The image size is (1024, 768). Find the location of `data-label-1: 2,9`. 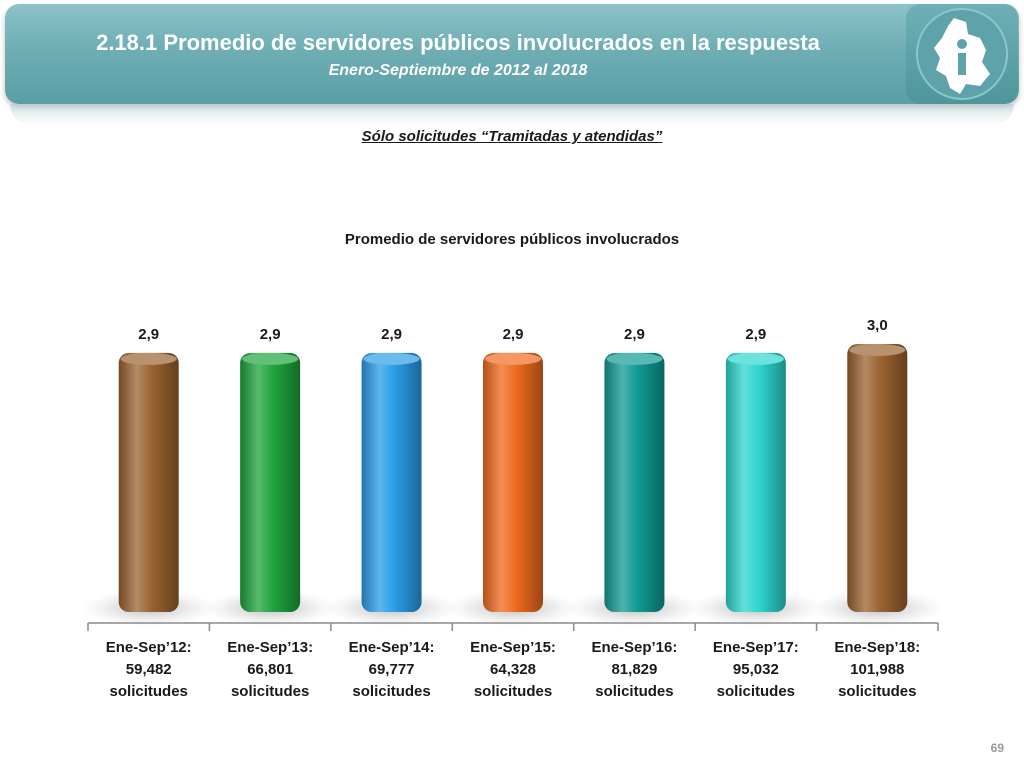

data-label-1: 2,9 is located at coordinates (148, 334).